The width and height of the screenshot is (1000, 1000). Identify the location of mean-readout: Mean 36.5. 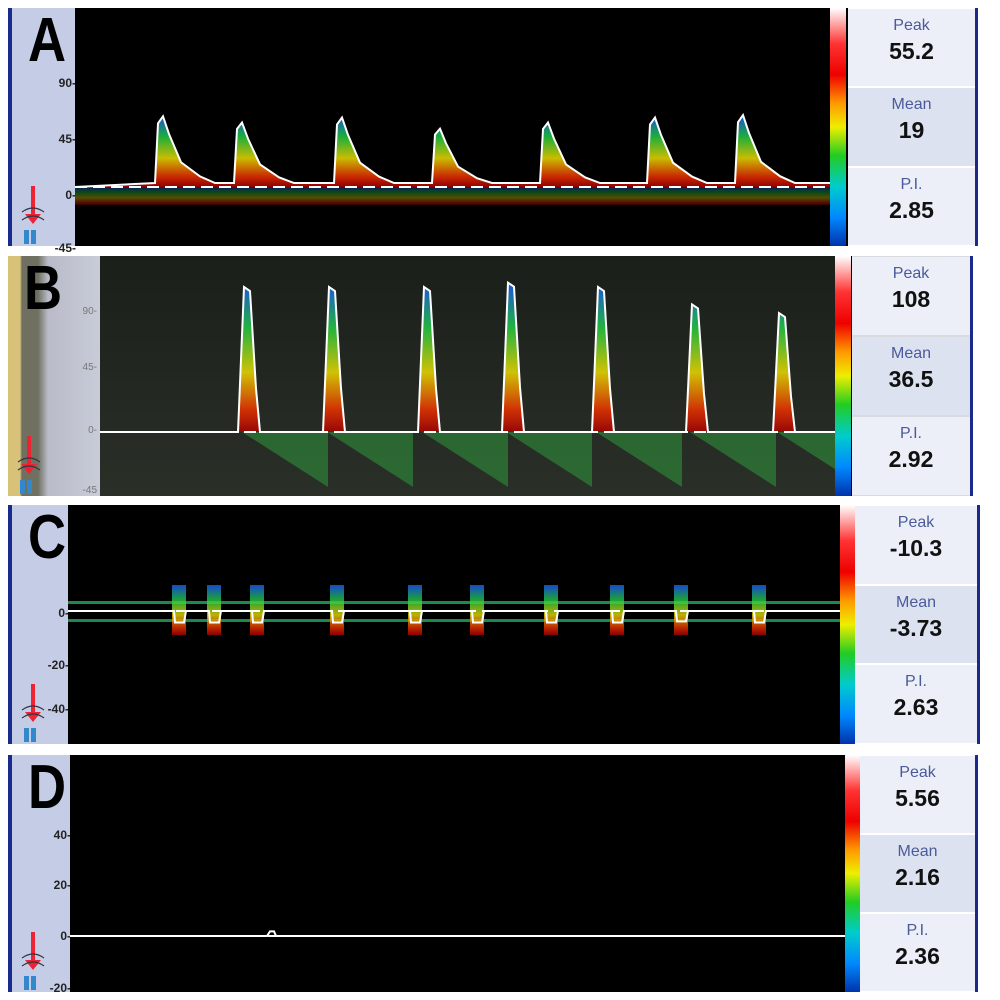
(911, 376).